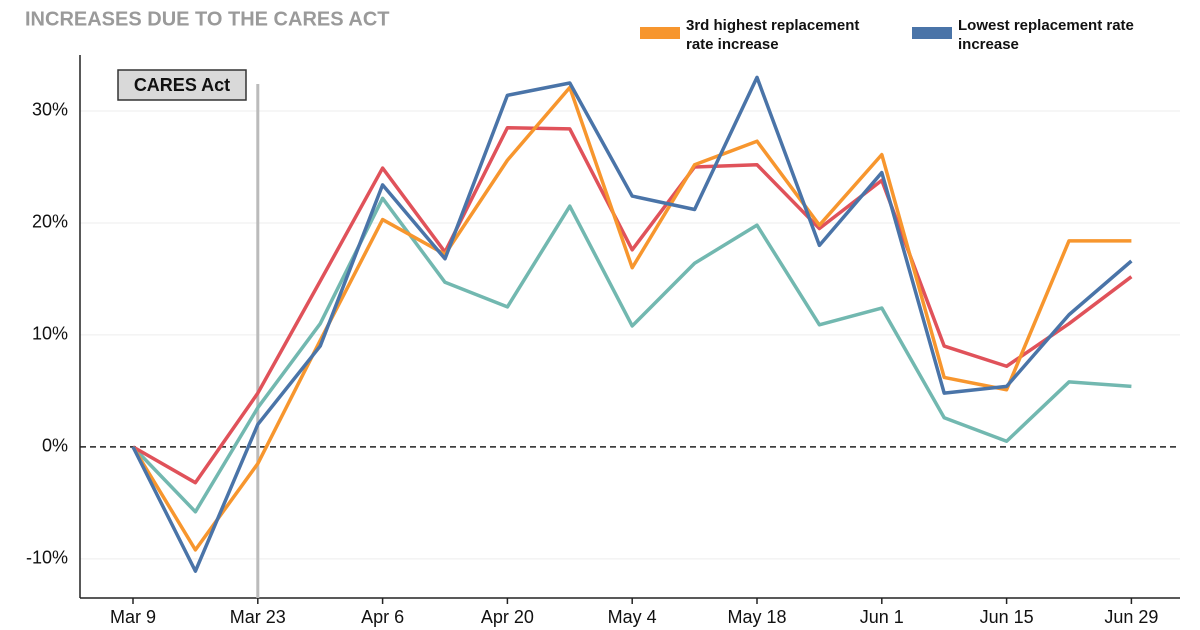  Describe the element at coordinates (50, 110) in the screenshot. I see `y-tick-label: 30%` at that location.